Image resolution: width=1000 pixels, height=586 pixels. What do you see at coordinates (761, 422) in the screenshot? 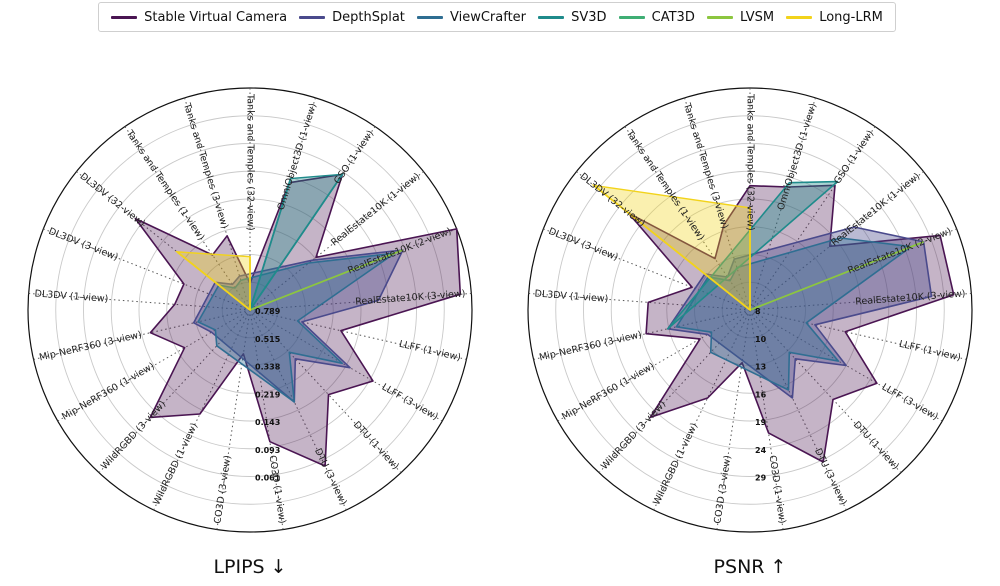
I see `ring-label: 19` at bounding box center [761, 422].